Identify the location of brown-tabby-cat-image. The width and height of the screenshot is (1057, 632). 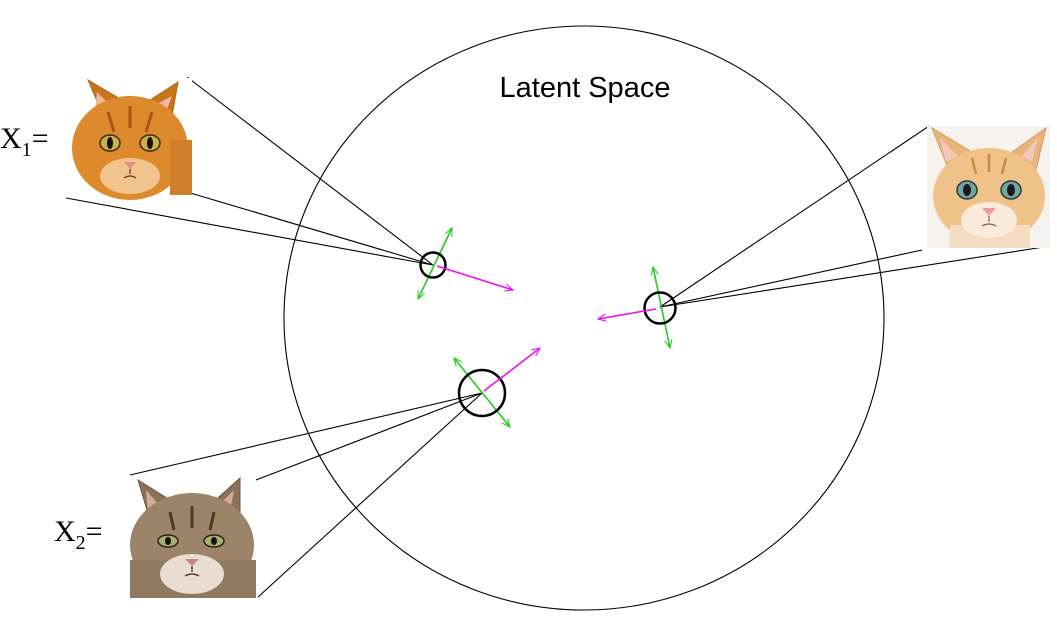
(193, 537).